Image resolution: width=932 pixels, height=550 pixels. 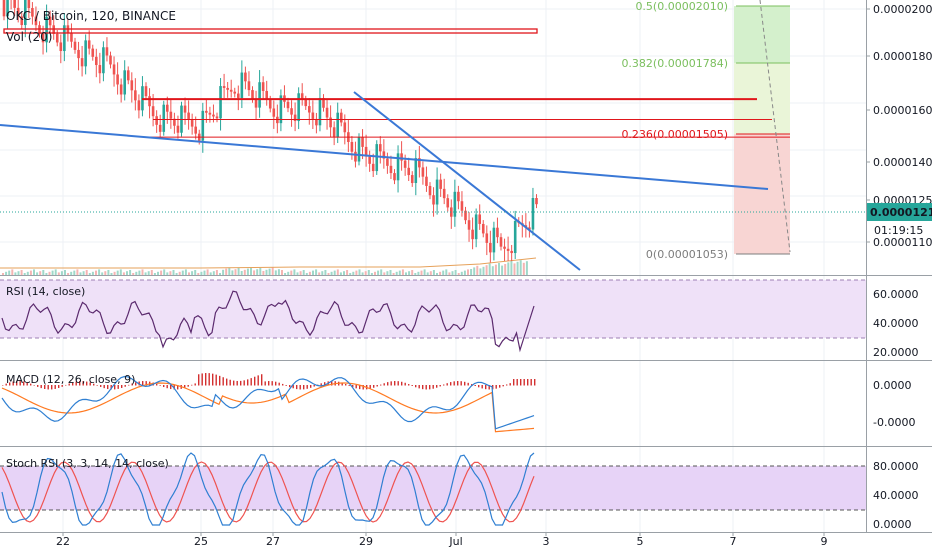 What do you see at coordinates (433, 316) in the screenshot?
I see `rsi-pane` at bounding box center [433, 316].